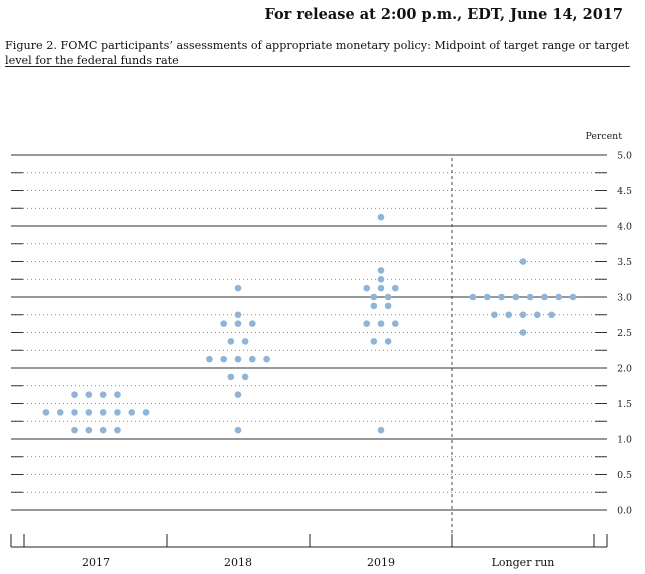 Image resolution: width=645 pixels, height=574 pixels. What do you see at coordinates (624, 262) in the screenshot?
I see `y-tick-label: 3.5` at bounding box center [624, 262].